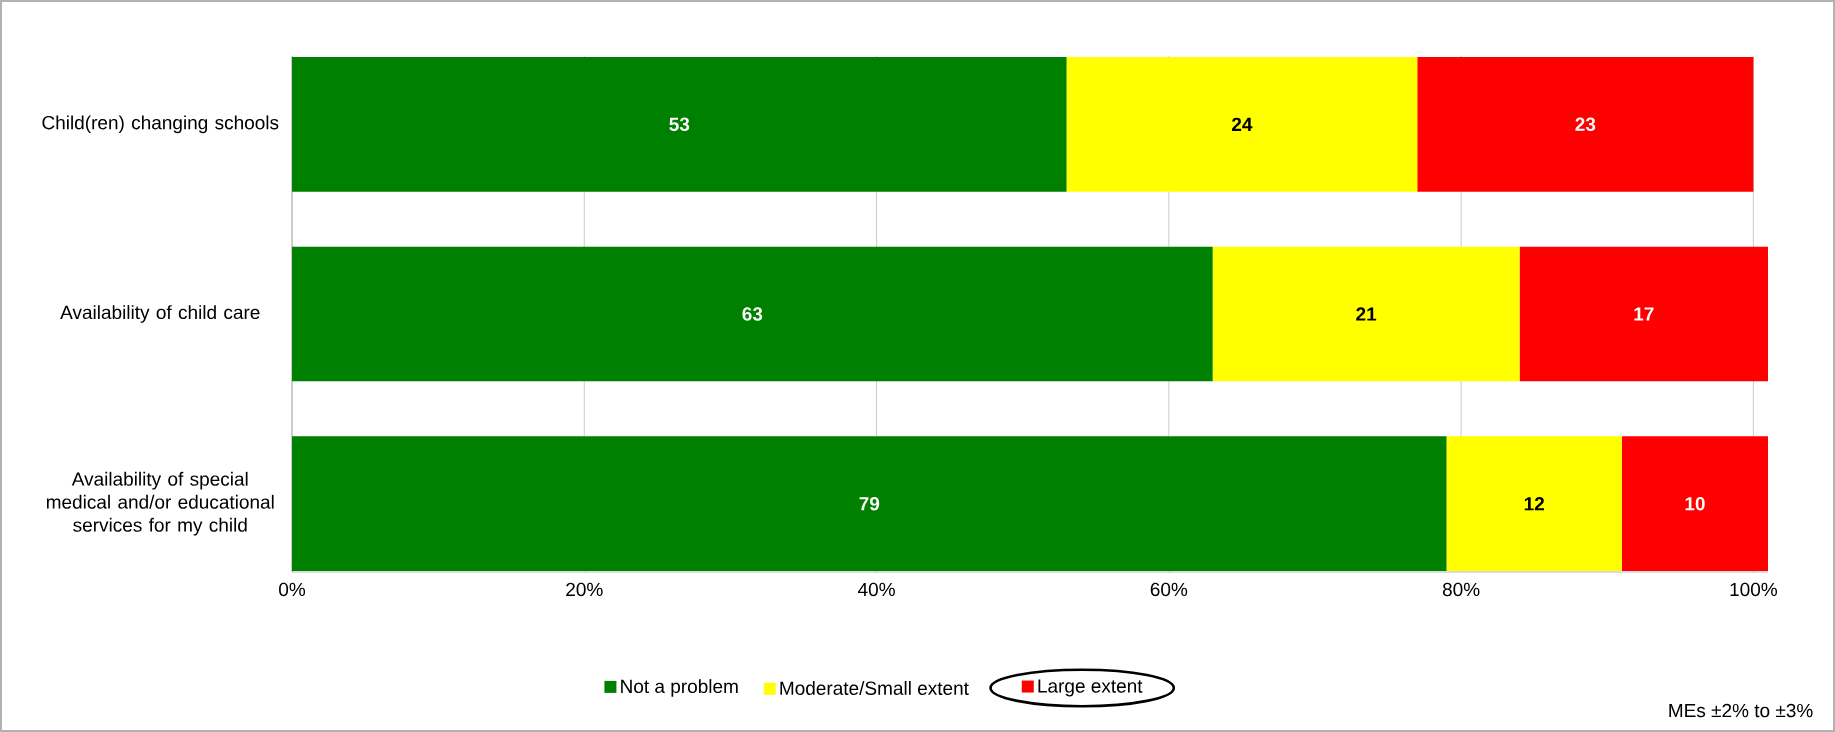  Describe the element at coordinates (584, 589) in the screenshot. I see `x-tick-label: 20%` at that location.